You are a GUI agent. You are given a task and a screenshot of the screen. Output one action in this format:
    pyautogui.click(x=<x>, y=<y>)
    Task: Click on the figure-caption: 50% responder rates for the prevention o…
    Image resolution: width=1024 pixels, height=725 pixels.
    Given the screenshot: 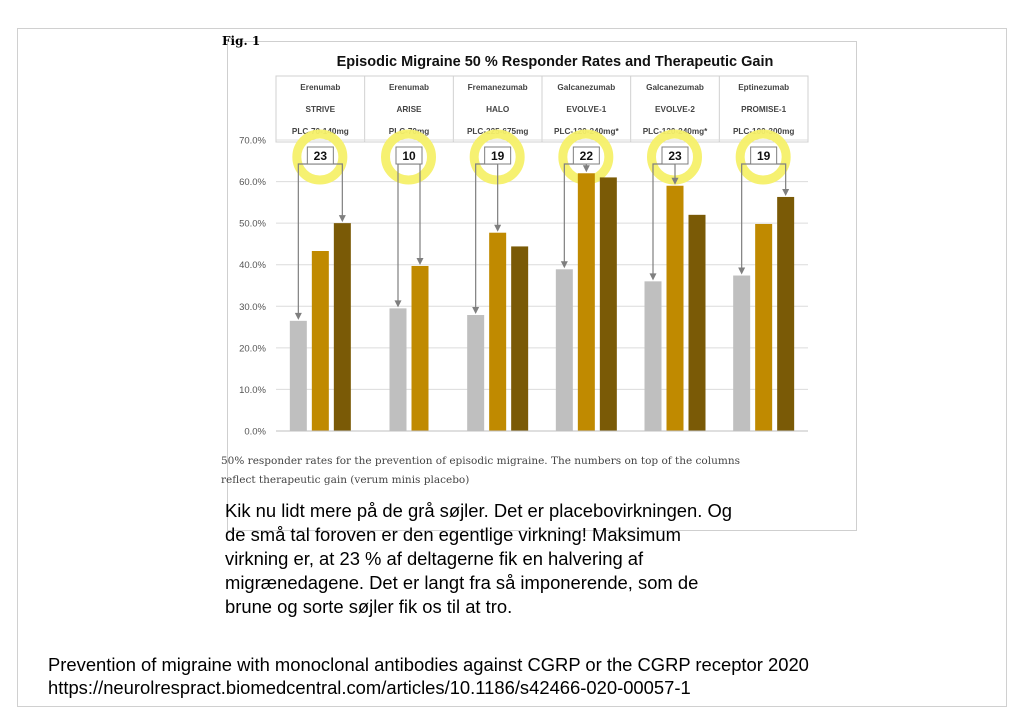 What is the action you would take?
    pyautogui.click(x=521, y=471)
    